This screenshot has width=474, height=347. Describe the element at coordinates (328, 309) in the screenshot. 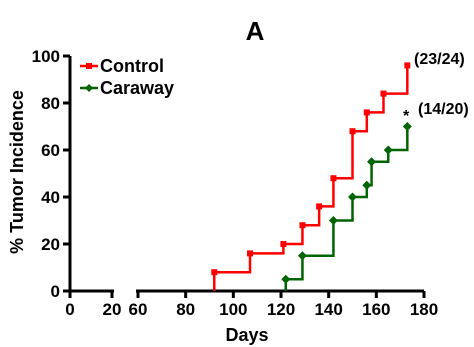

I see `x-tick-label: 140` at that location.